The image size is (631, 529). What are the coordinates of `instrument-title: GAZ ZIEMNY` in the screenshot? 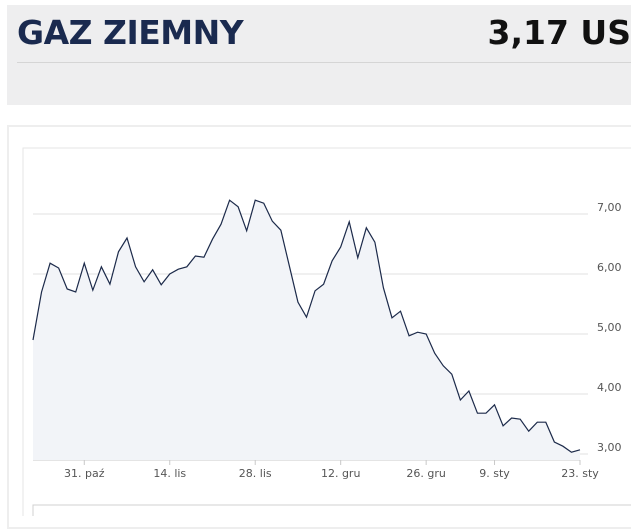 It's located at (130, 32).